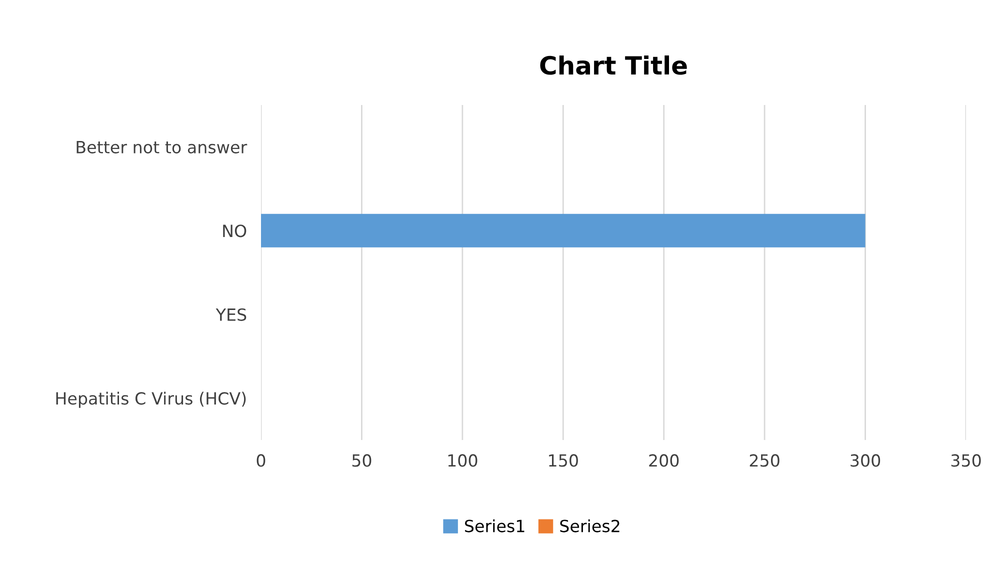 The width and height of the screenshot is (986, 564). Describe the element at coordinates (463, 460) in the screenshot. I see `x-tick-label: 100` at that location.